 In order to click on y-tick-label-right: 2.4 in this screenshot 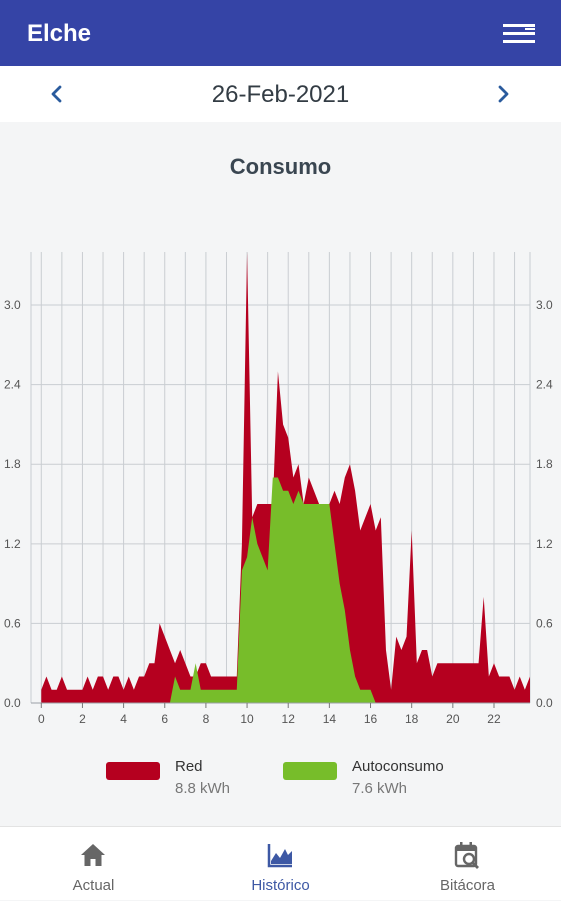, I will do `click(544, 385)`.